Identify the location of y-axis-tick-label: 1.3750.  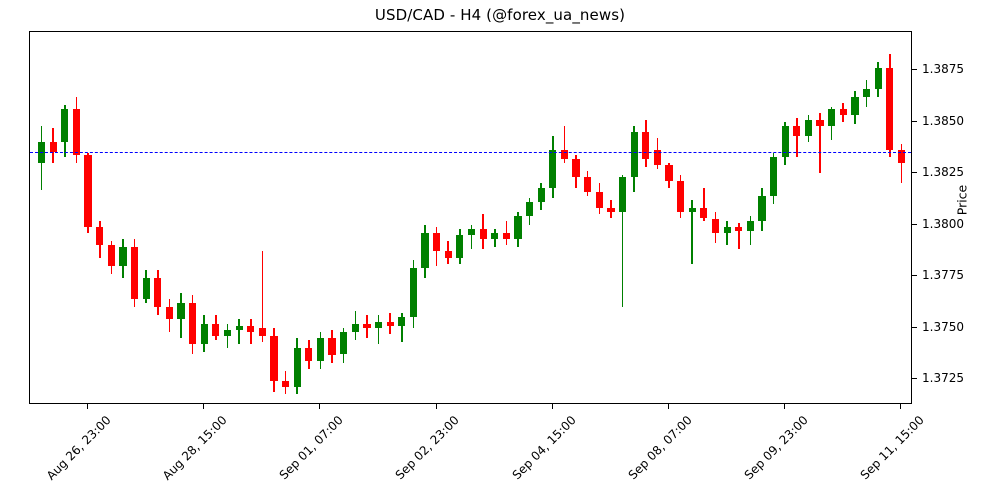
(943, 326).